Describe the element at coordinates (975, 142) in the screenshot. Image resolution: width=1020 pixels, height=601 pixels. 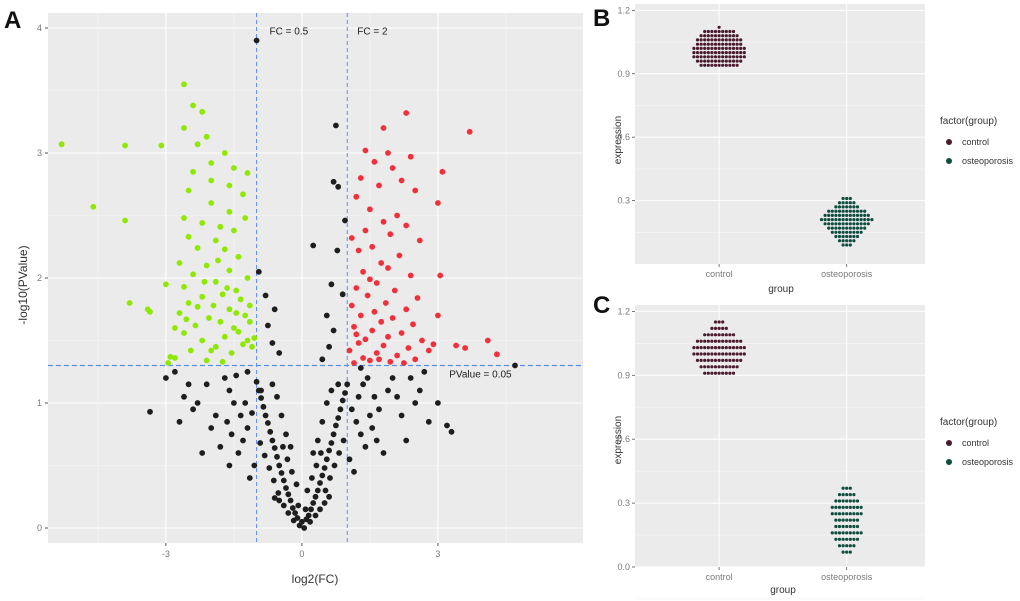
I see `panel-b-legend-control-label: control` at that location.